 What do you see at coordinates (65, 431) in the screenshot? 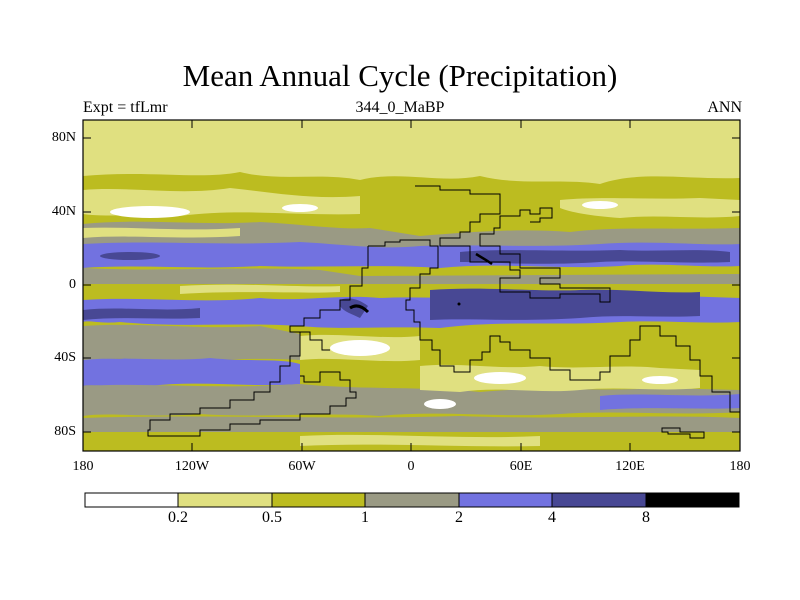
I see `lat-label-80s: 80S` at bounding box center [65, 431].